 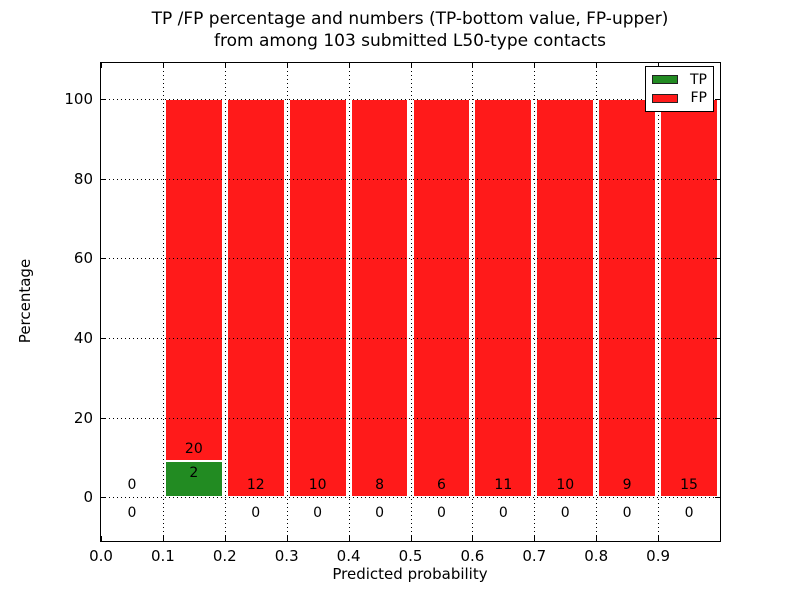 I want to click on y-tick-label: 60, so click(x=83, y=258).